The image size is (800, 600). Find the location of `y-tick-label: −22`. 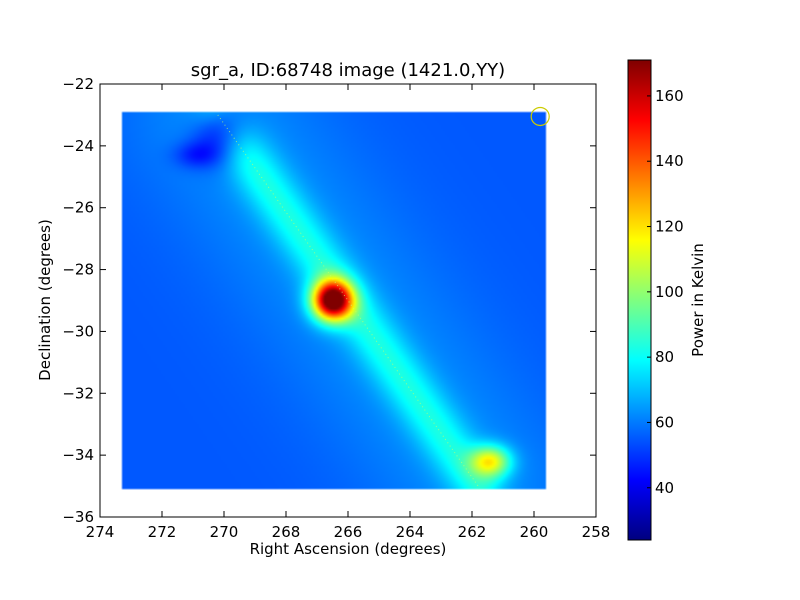

y-tick-label: −22 is located at coordinates (78, 84).